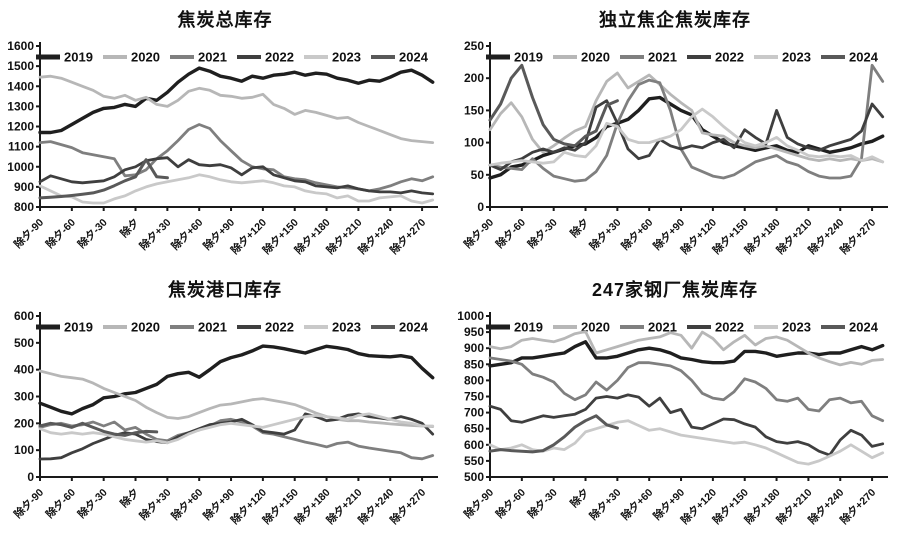 The width and height of the screenshot is (900, 539). I want to click on svg-text: 500, so click(24, 343).